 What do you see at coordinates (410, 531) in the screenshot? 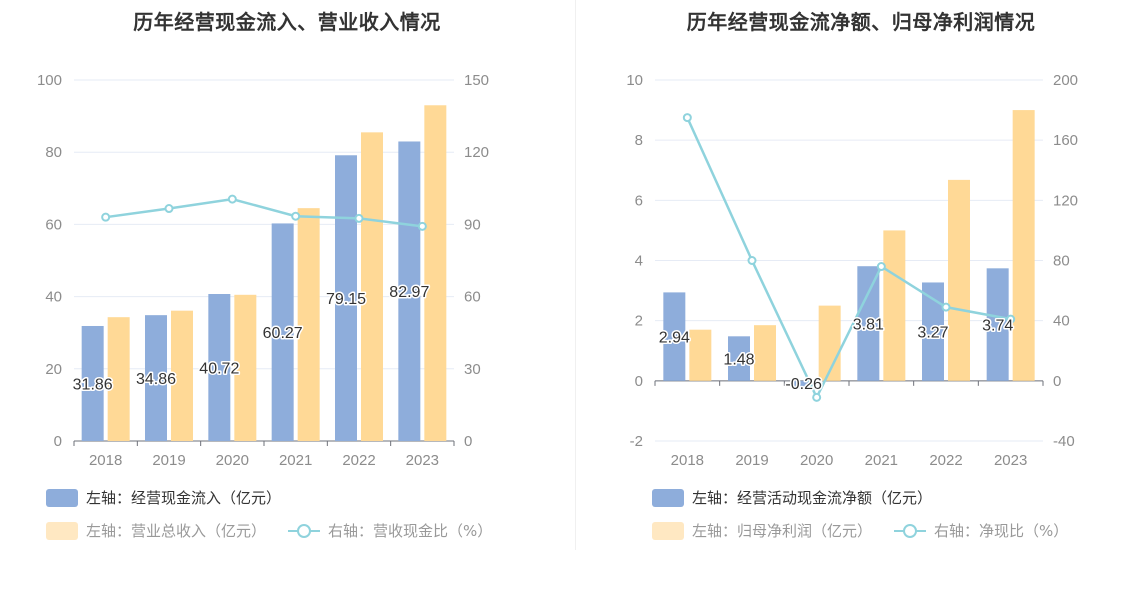
I see `legend-label: 右轴：营收现金比（%）` at bounding box center [410, 531].